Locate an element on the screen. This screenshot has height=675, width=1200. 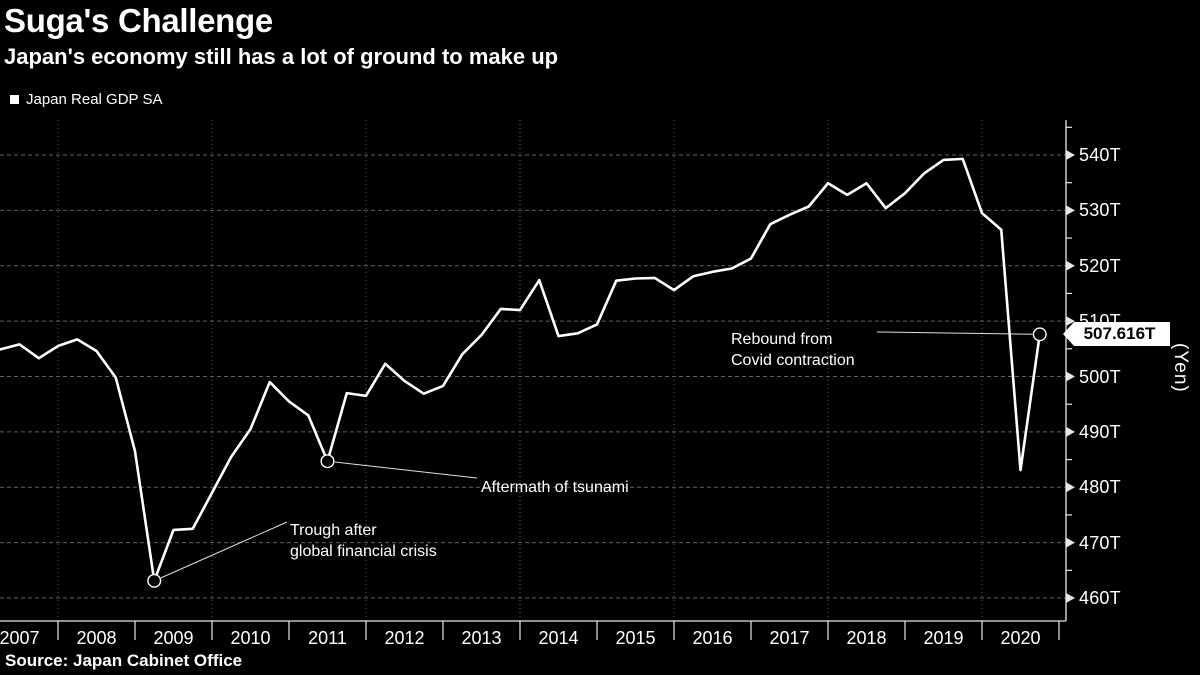
x-tick-label: 2010 is located at coordinates (250, 638).